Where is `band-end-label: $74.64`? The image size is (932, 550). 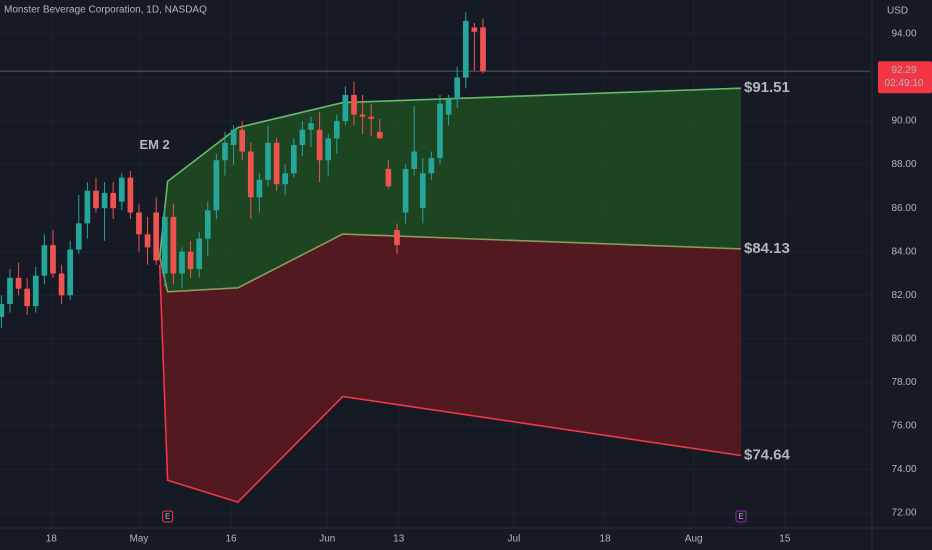
band-end-label: $74.64 is located at coordinates (767, 454).